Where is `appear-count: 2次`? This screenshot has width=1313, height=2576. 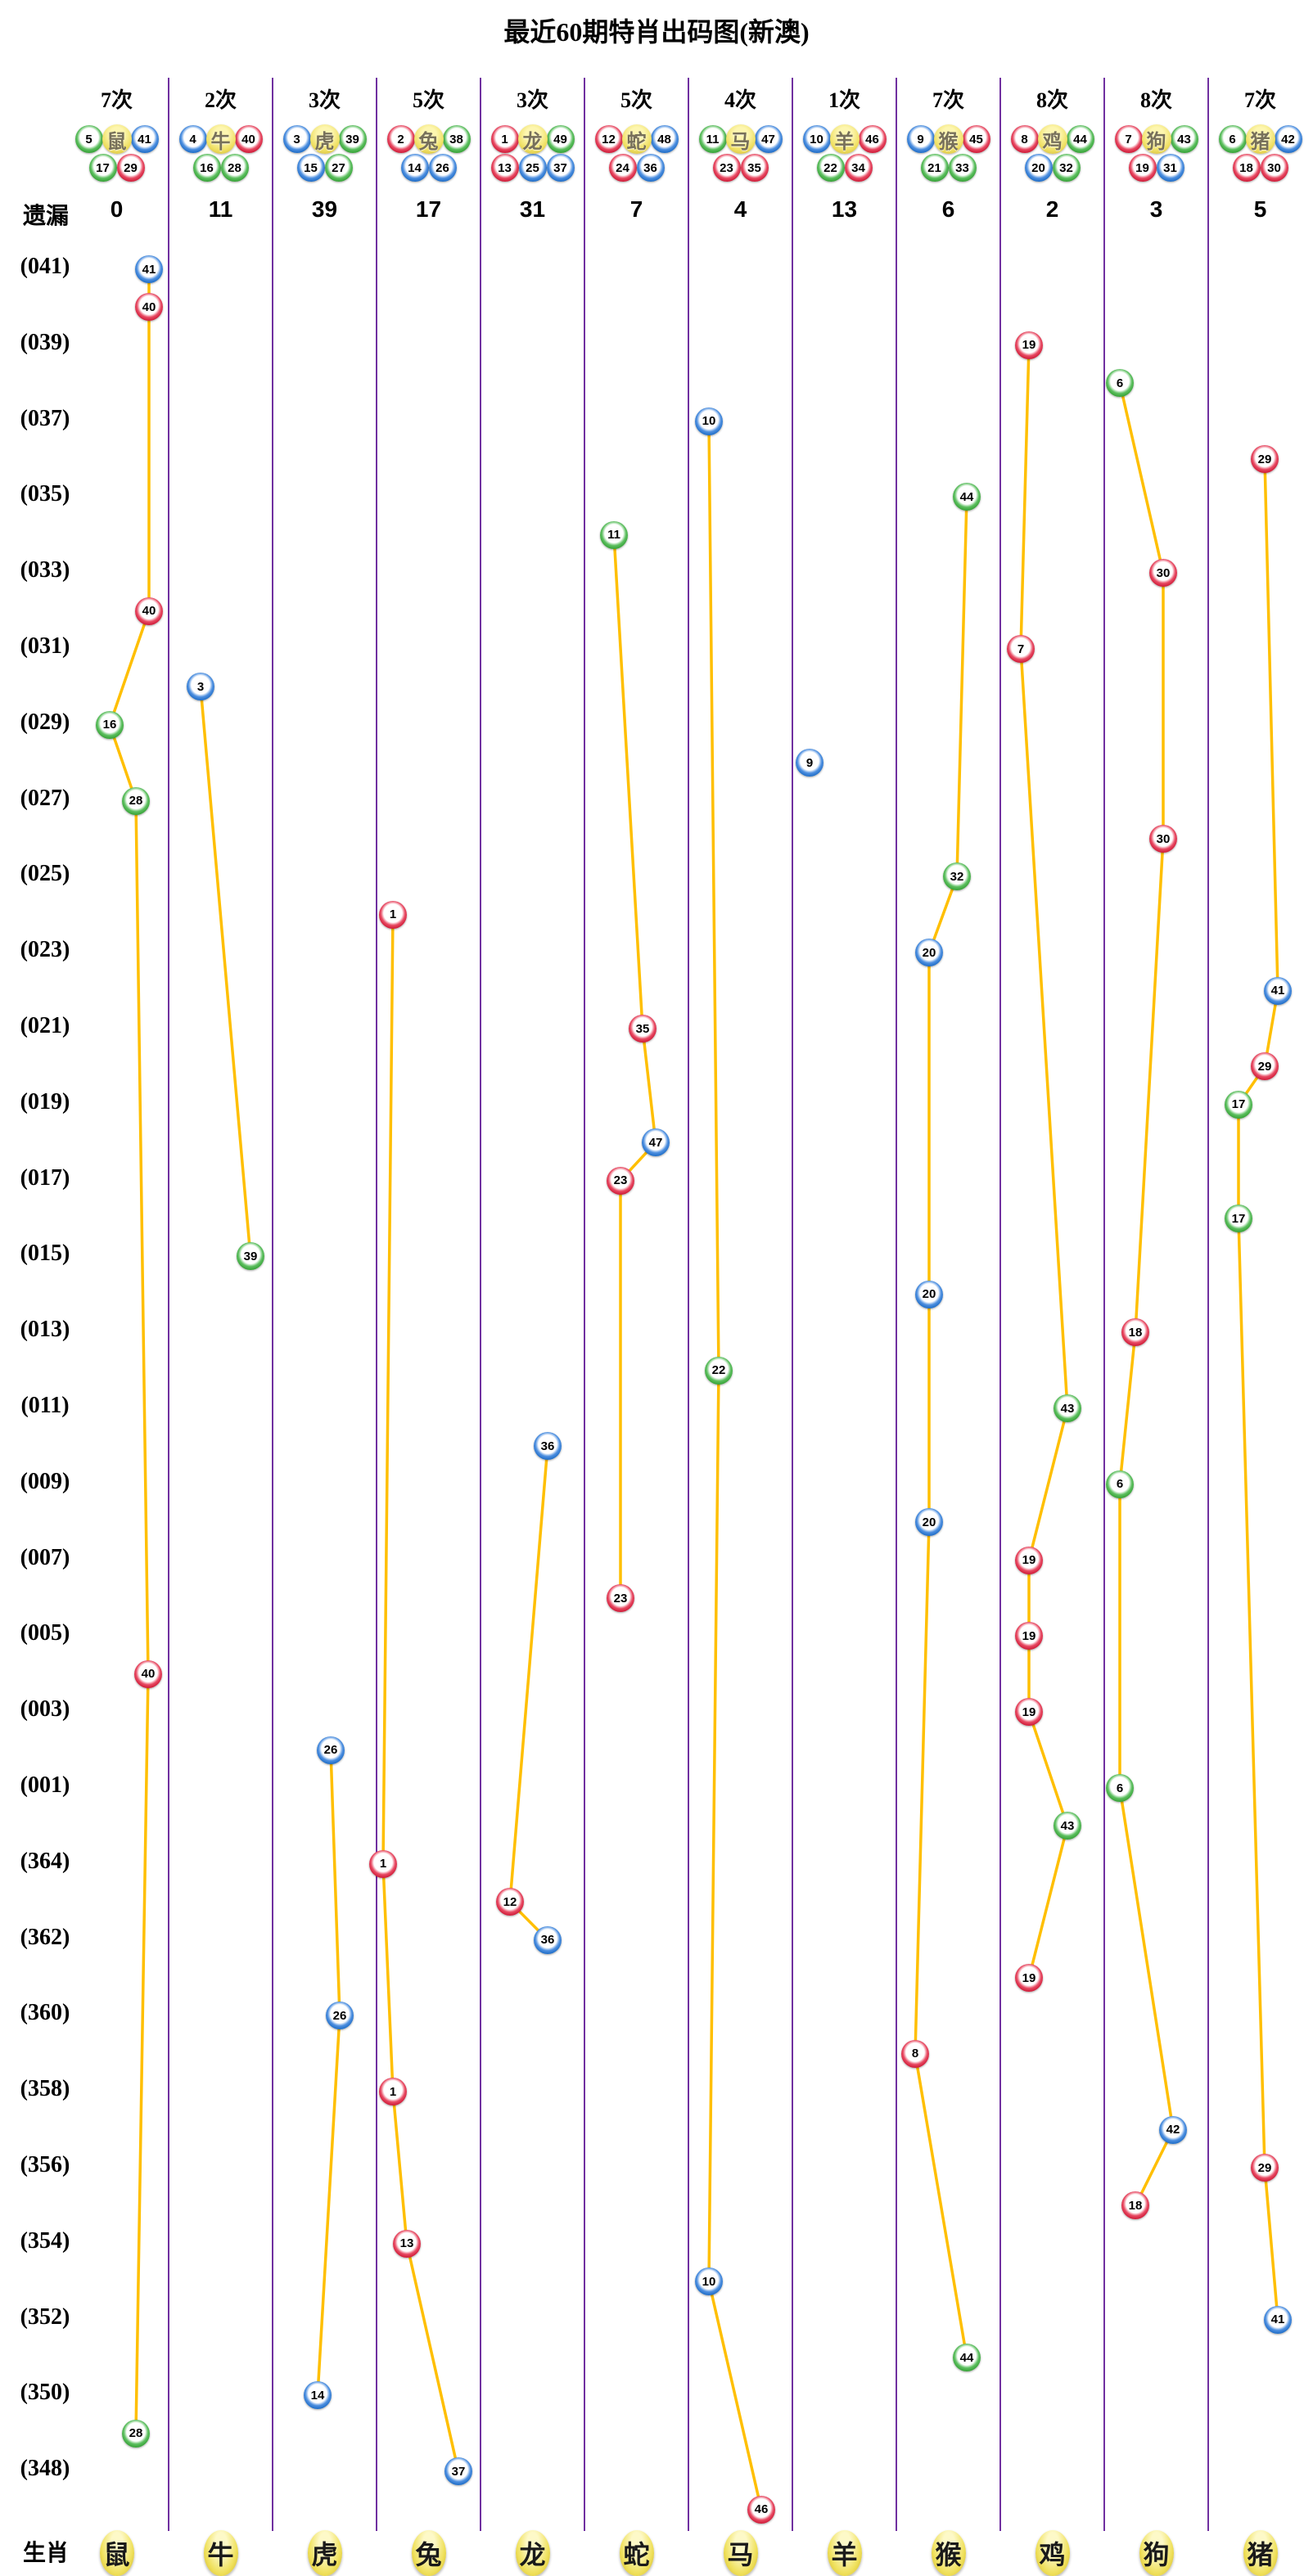 appear-count: 2次 is located at coordinates (220, 100).